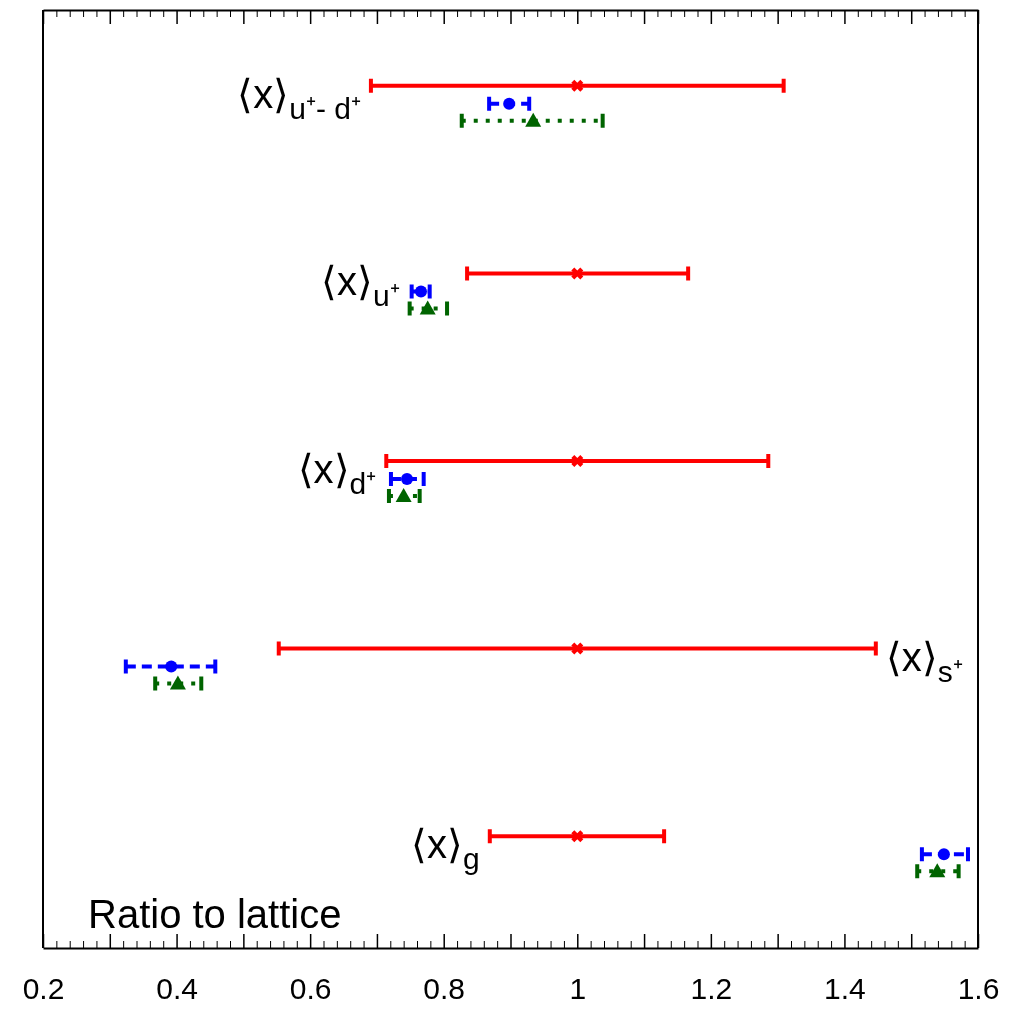 The width and height of the screenshot is (1028, 1011). What do you see at coordinates (845, 989) in the screenshot?
I see `x-tick-label: 1.4` at bounding box center [845, 989].